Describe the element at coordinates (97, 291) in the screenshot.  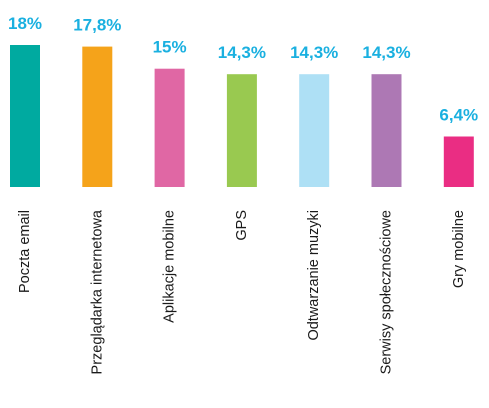
I see `category-label-2: Przeglądarka internetowa` at that location.